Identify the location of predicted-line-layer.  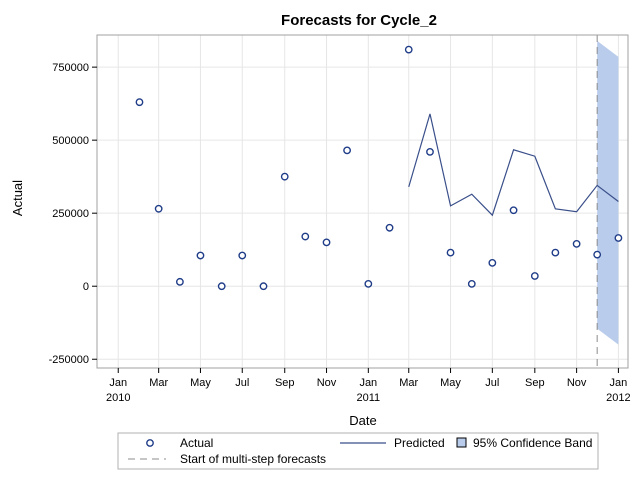
(513, 165).